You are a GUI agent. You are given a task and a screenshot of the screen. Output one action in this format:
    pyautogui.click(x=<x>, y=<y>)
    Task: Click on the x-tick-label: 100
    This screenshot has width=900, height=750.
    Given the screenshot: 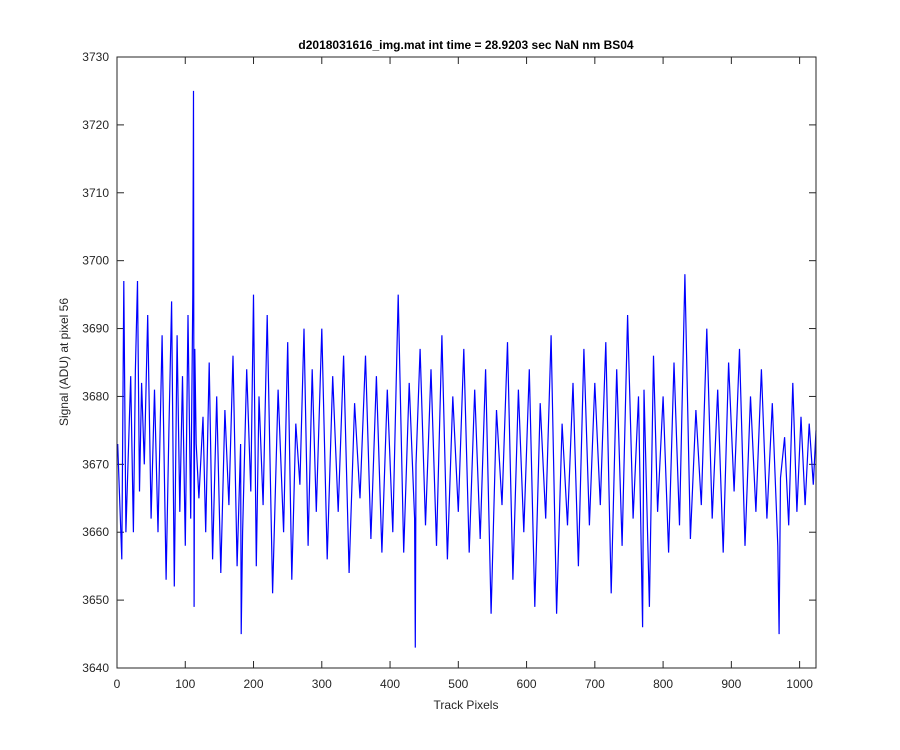 What is the action you would take?
    pyautogui.click(x=185, y=684)
    